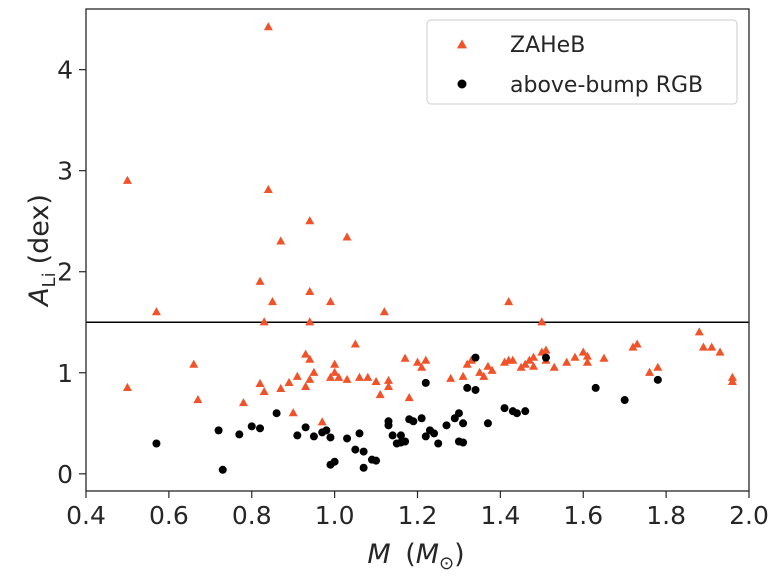 The width and height of the screenshot is (778, 576). What do you see at coordinates (252, 515) in the screenshot?
I see `x-tick-label: 0.8` at bounding box center [252, 515].